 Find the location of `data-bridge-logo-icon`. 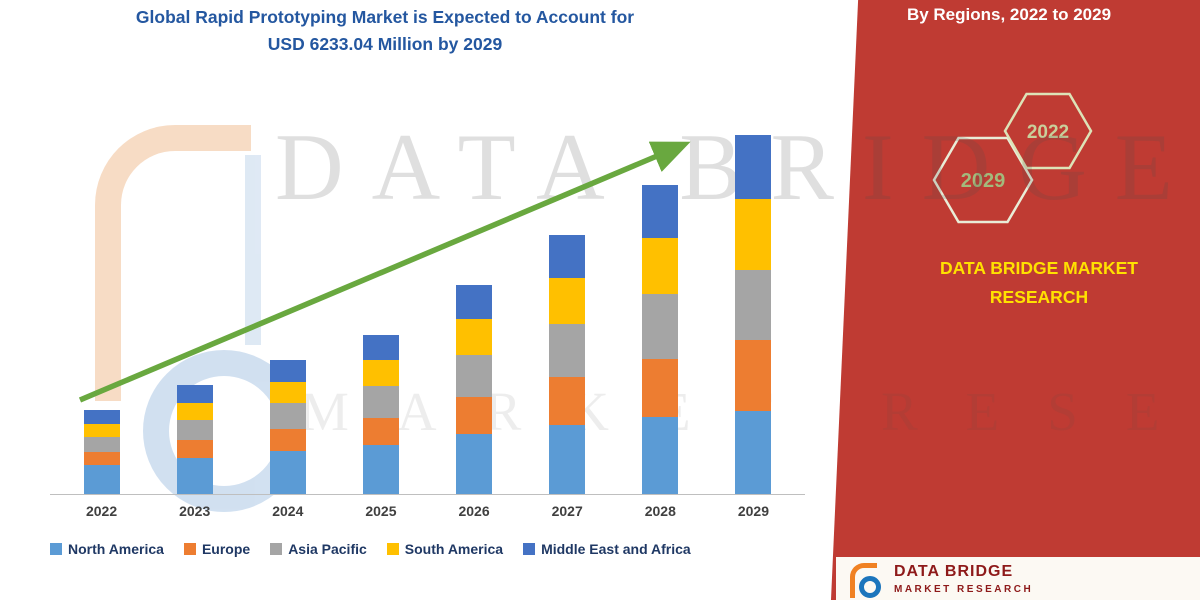

data-bridge-logo-icon is located at coordinates (866, 581).